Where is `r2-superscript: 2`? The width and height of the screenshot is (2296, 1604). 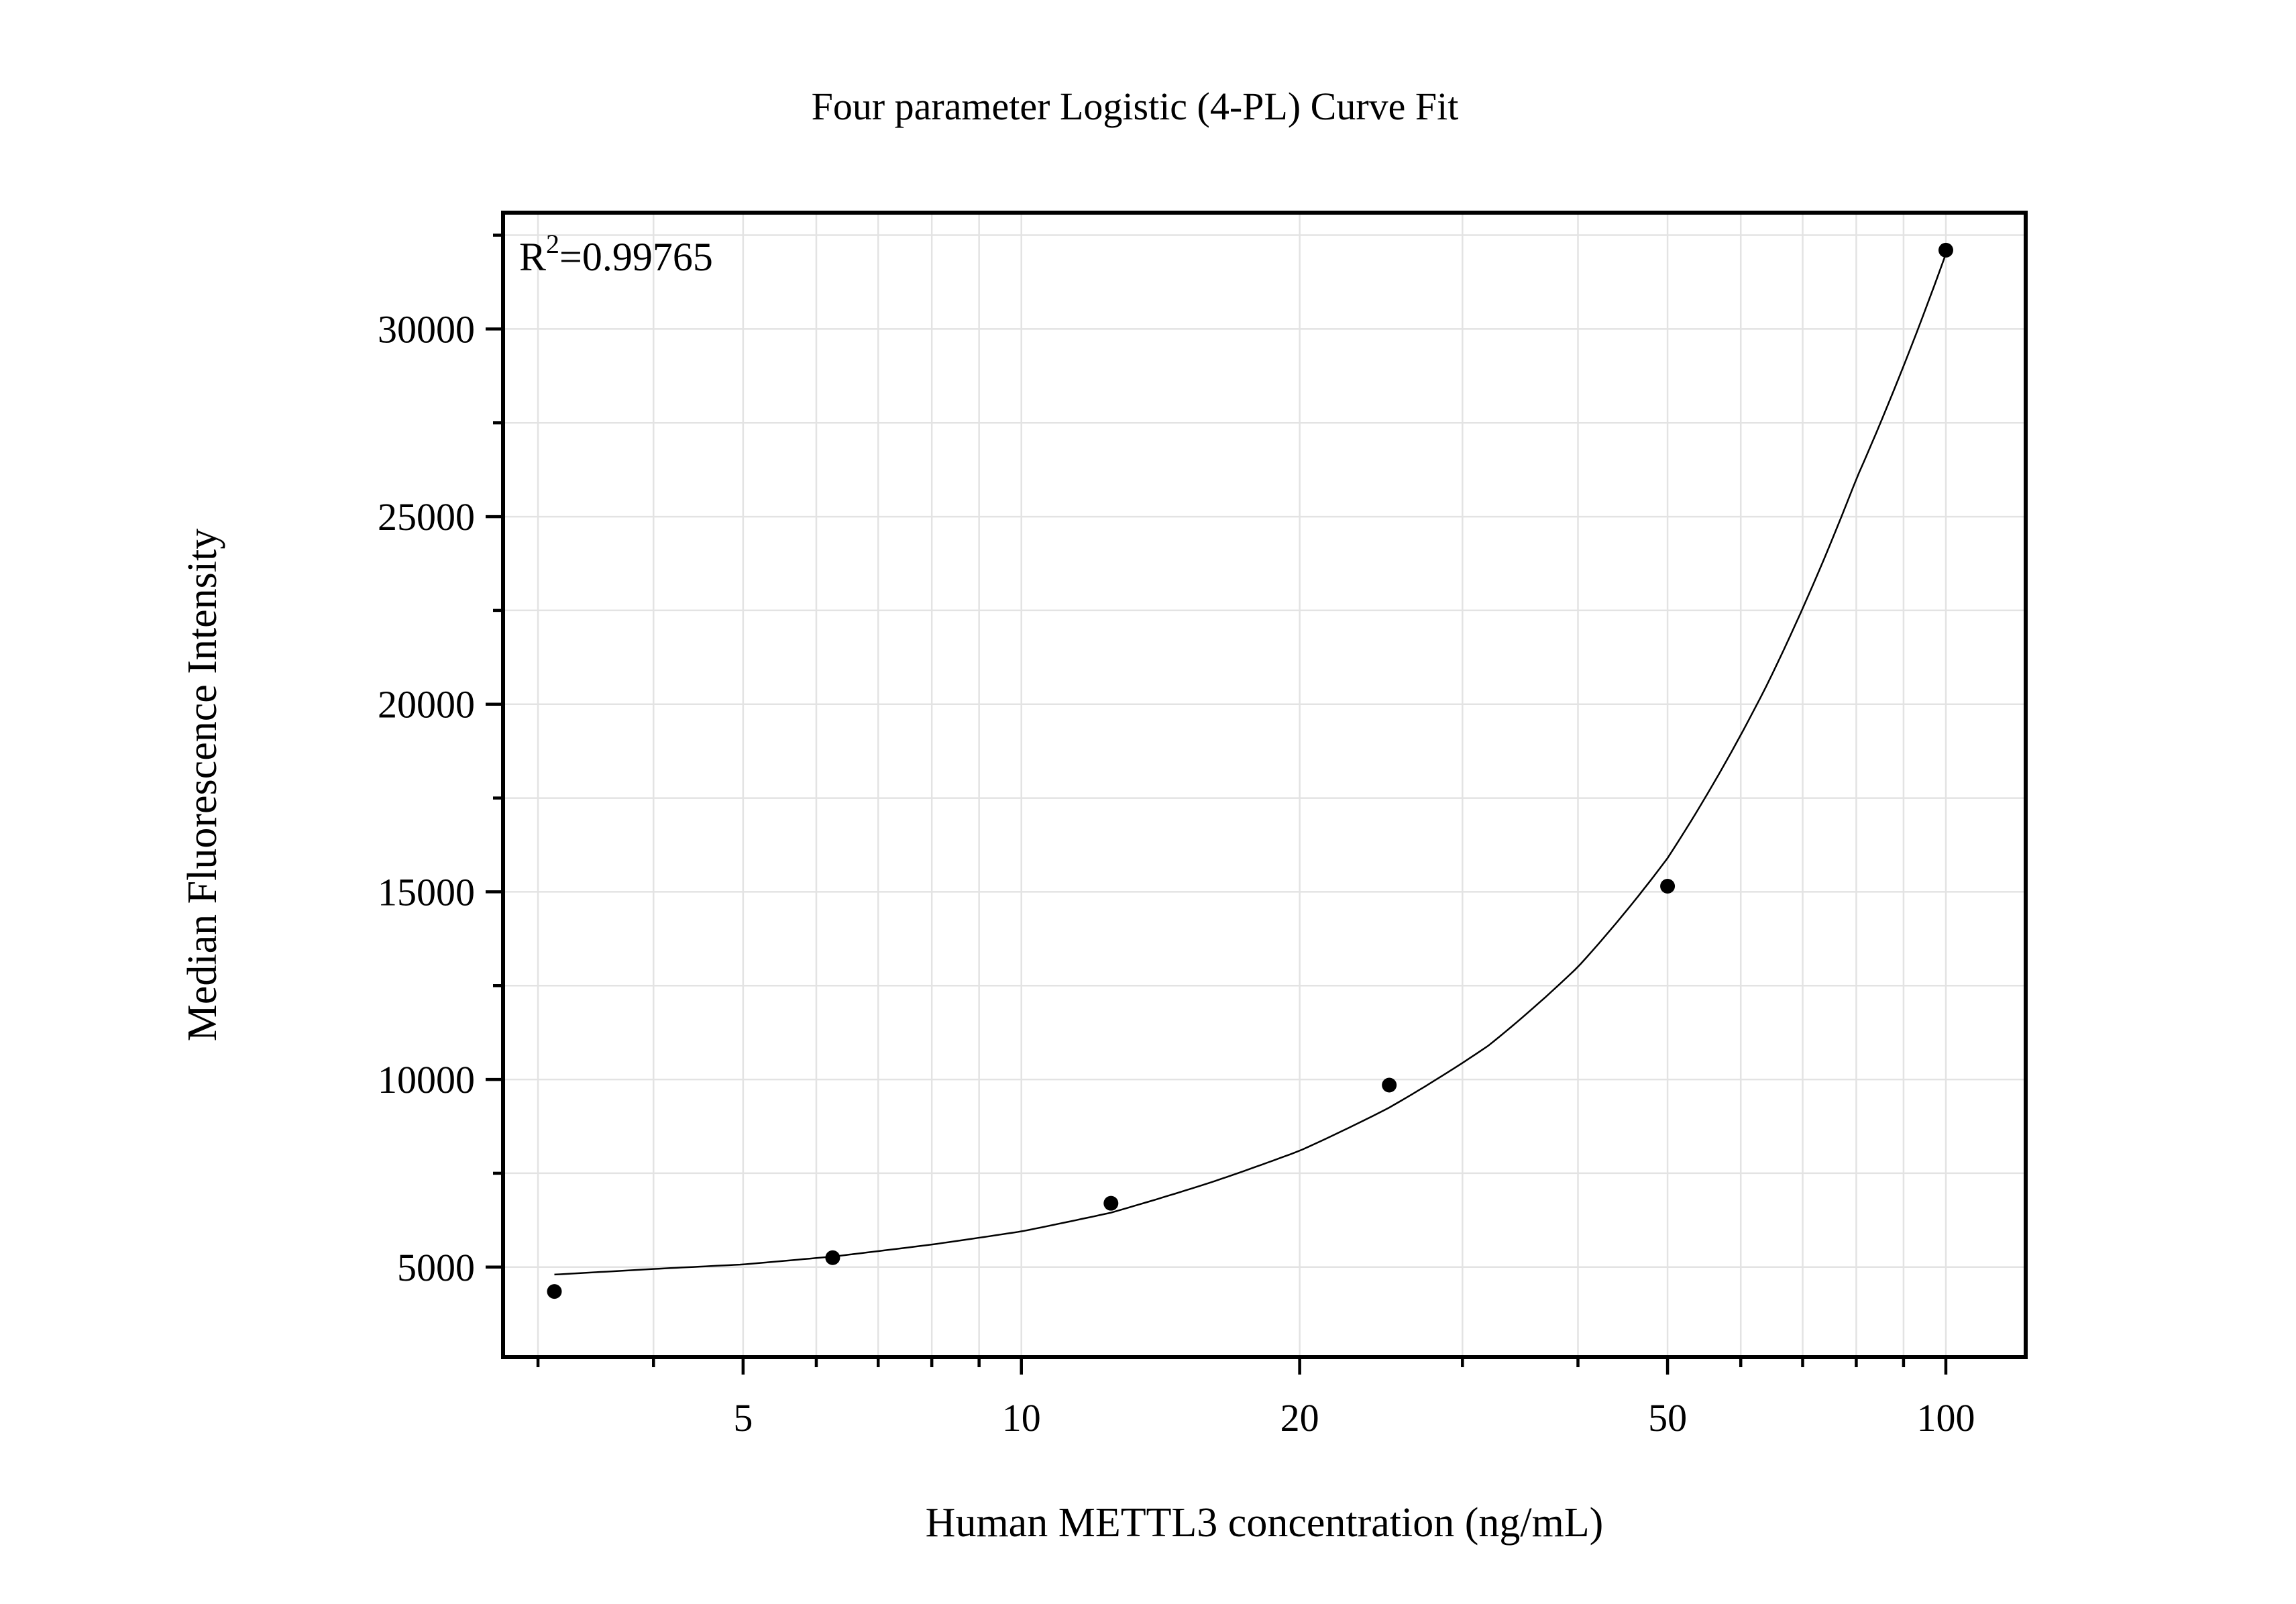
r2-superscript: 2 is located at coordinates (552, 244).